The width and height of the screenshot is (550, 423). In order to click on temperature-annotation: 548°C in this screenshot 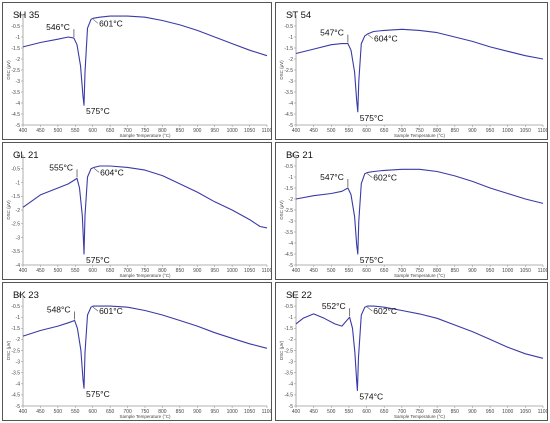, I will do `click(59, 310)`.